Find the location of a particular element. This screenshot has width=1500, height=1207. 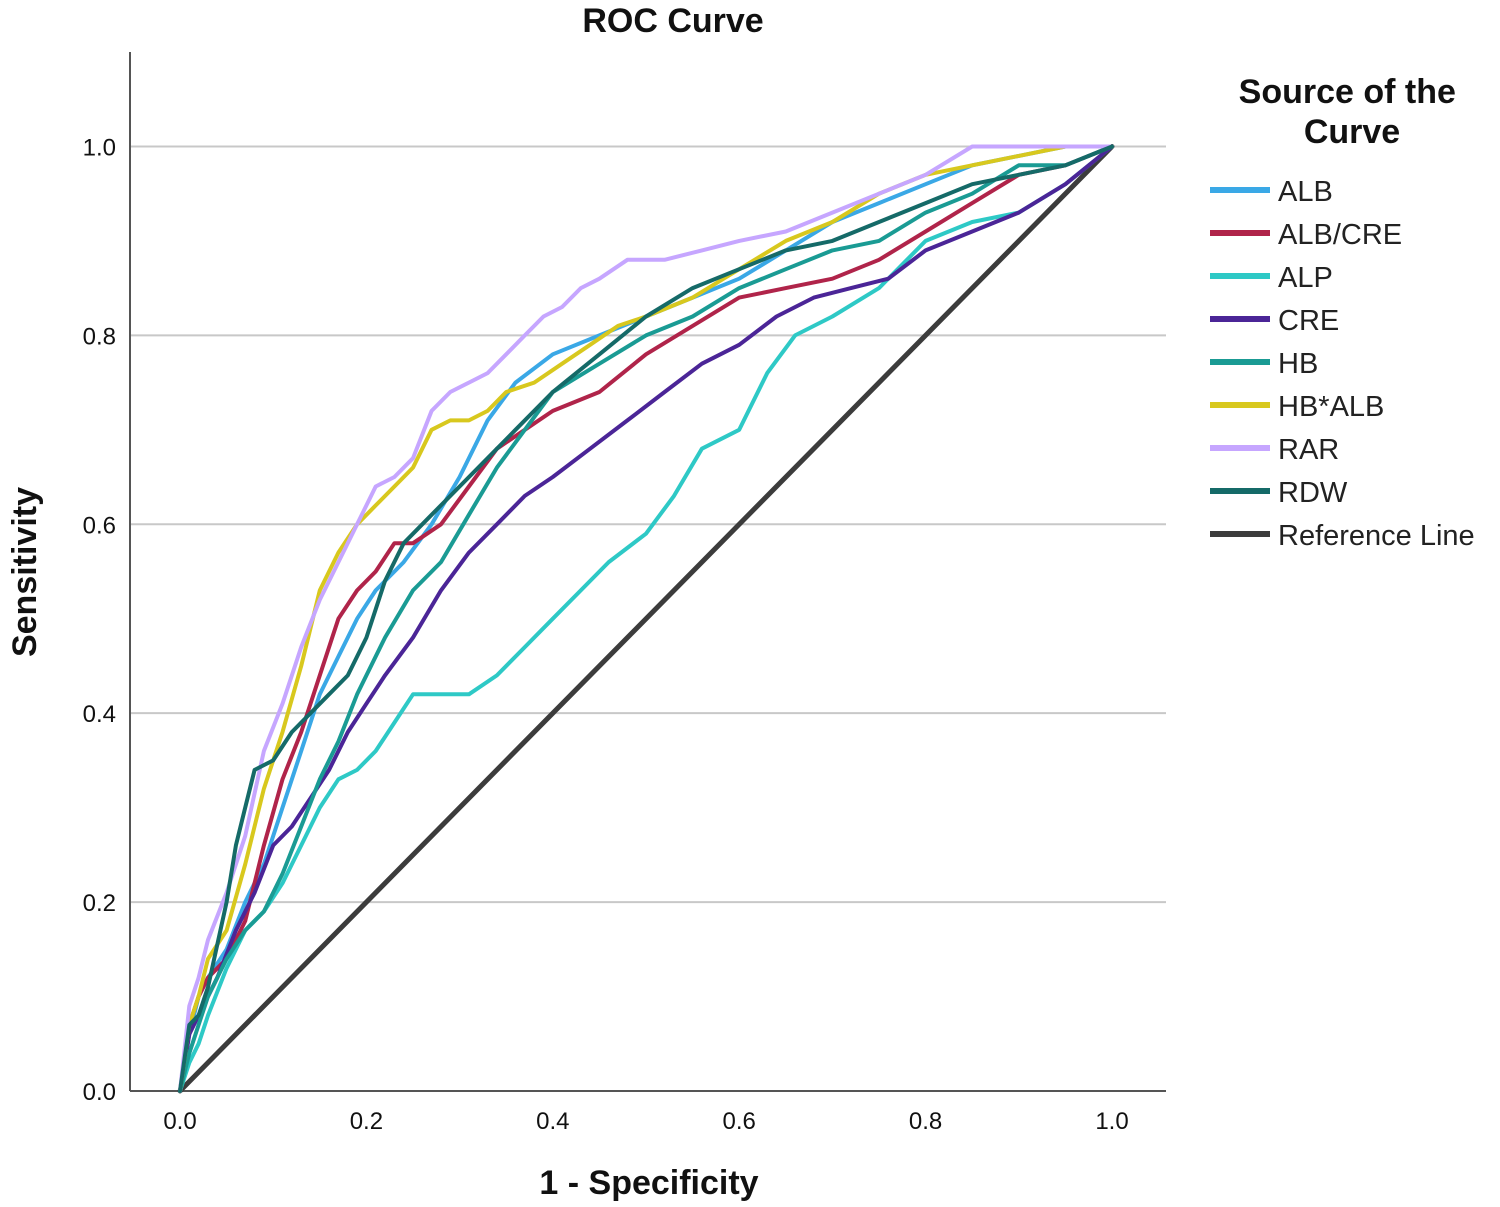

legend-title-line-1: Source of the is located at coordinates (1347, 92).